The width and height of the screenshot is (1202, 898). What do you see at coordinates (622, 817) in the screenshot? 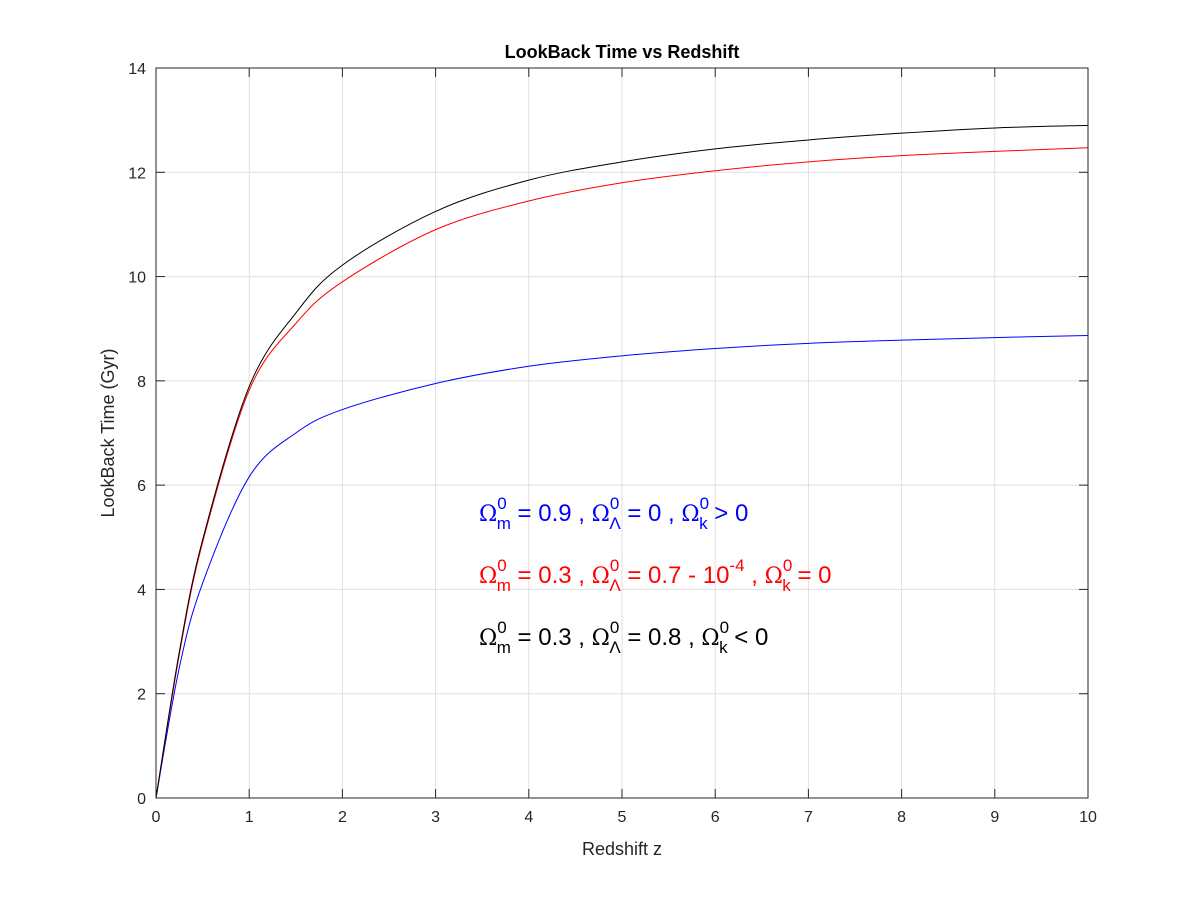
I see `x-tick-label: 5` at bounding box center [622, 817].